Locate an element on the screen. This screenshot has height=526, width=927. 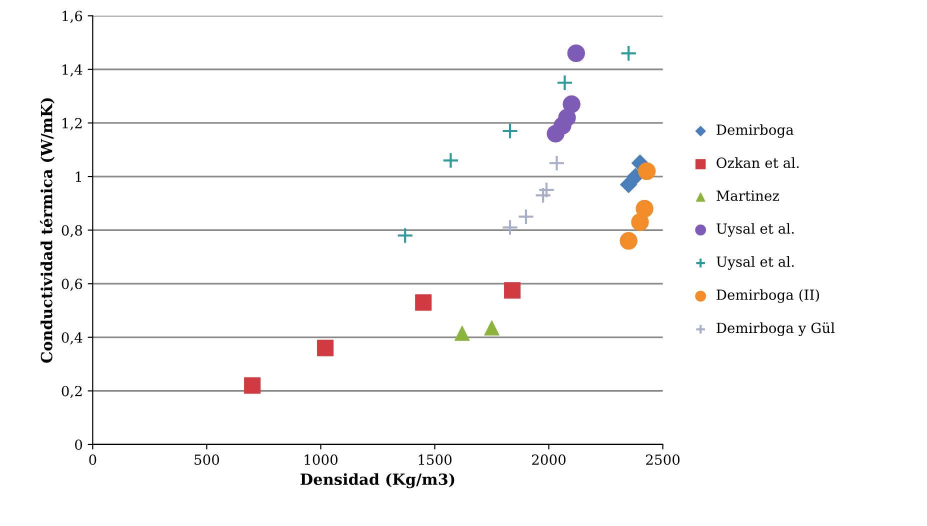
legend-label: Martinez is located at coordinates (748, 195).